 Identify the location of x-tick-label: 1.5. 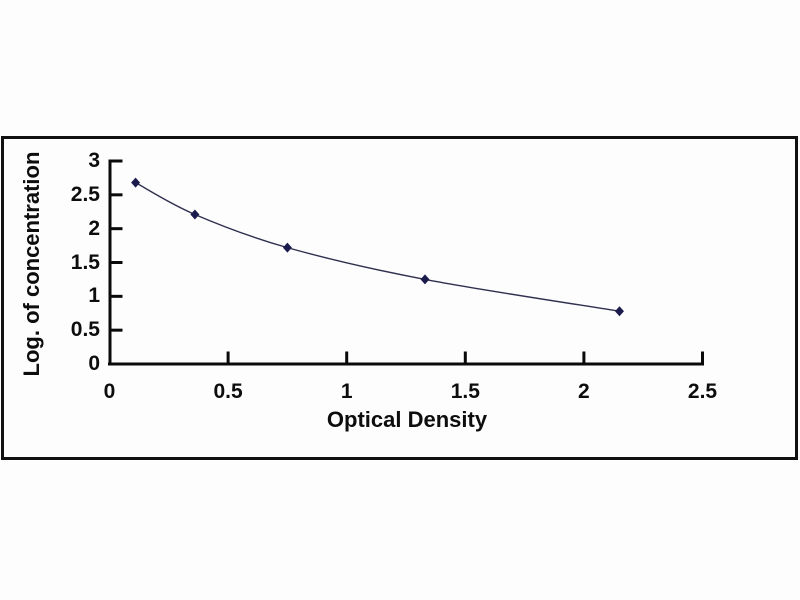
(465, 391).